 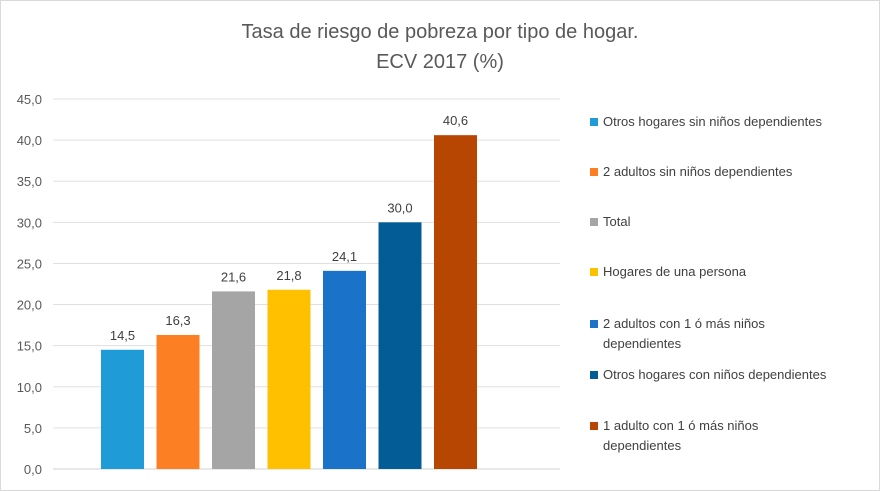 What do you see at coordinates (344, 256) in the screenshot?
I see `data-label: 24,1` at bounding box center [344, 256].